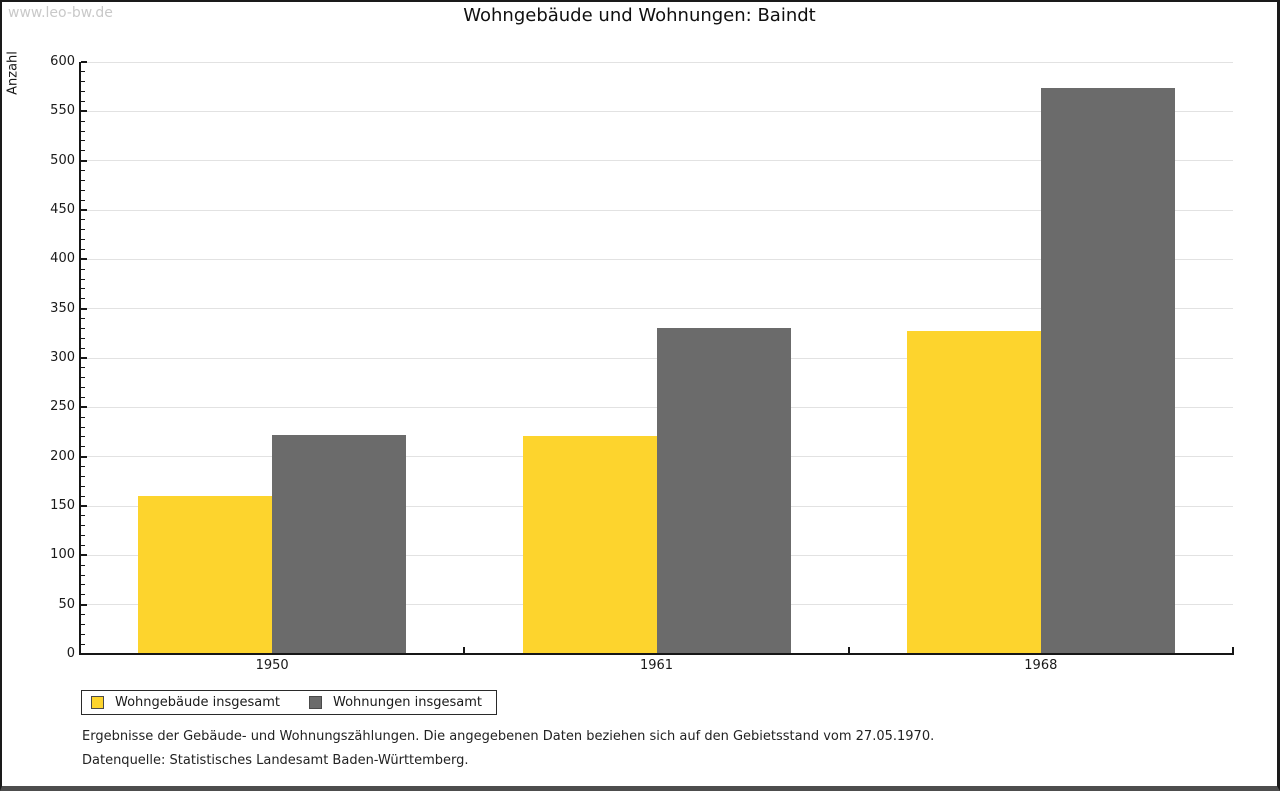 The image size is (1280, 791). I want to click on y-tick-label: 350, so click(62, 308).